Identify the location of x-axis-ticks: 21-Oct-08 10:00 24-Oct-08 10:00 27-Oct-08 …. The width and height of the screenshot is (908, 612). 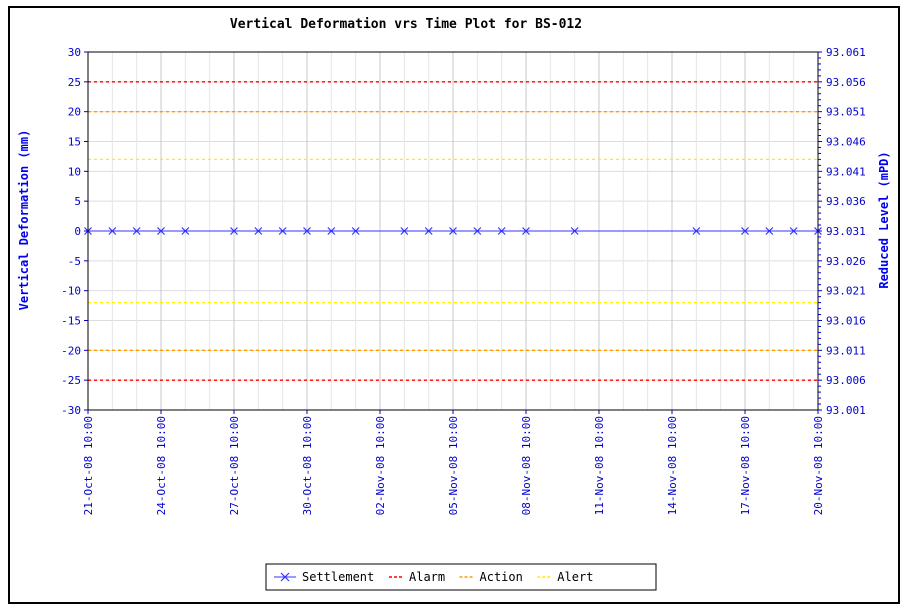
(453, 462).